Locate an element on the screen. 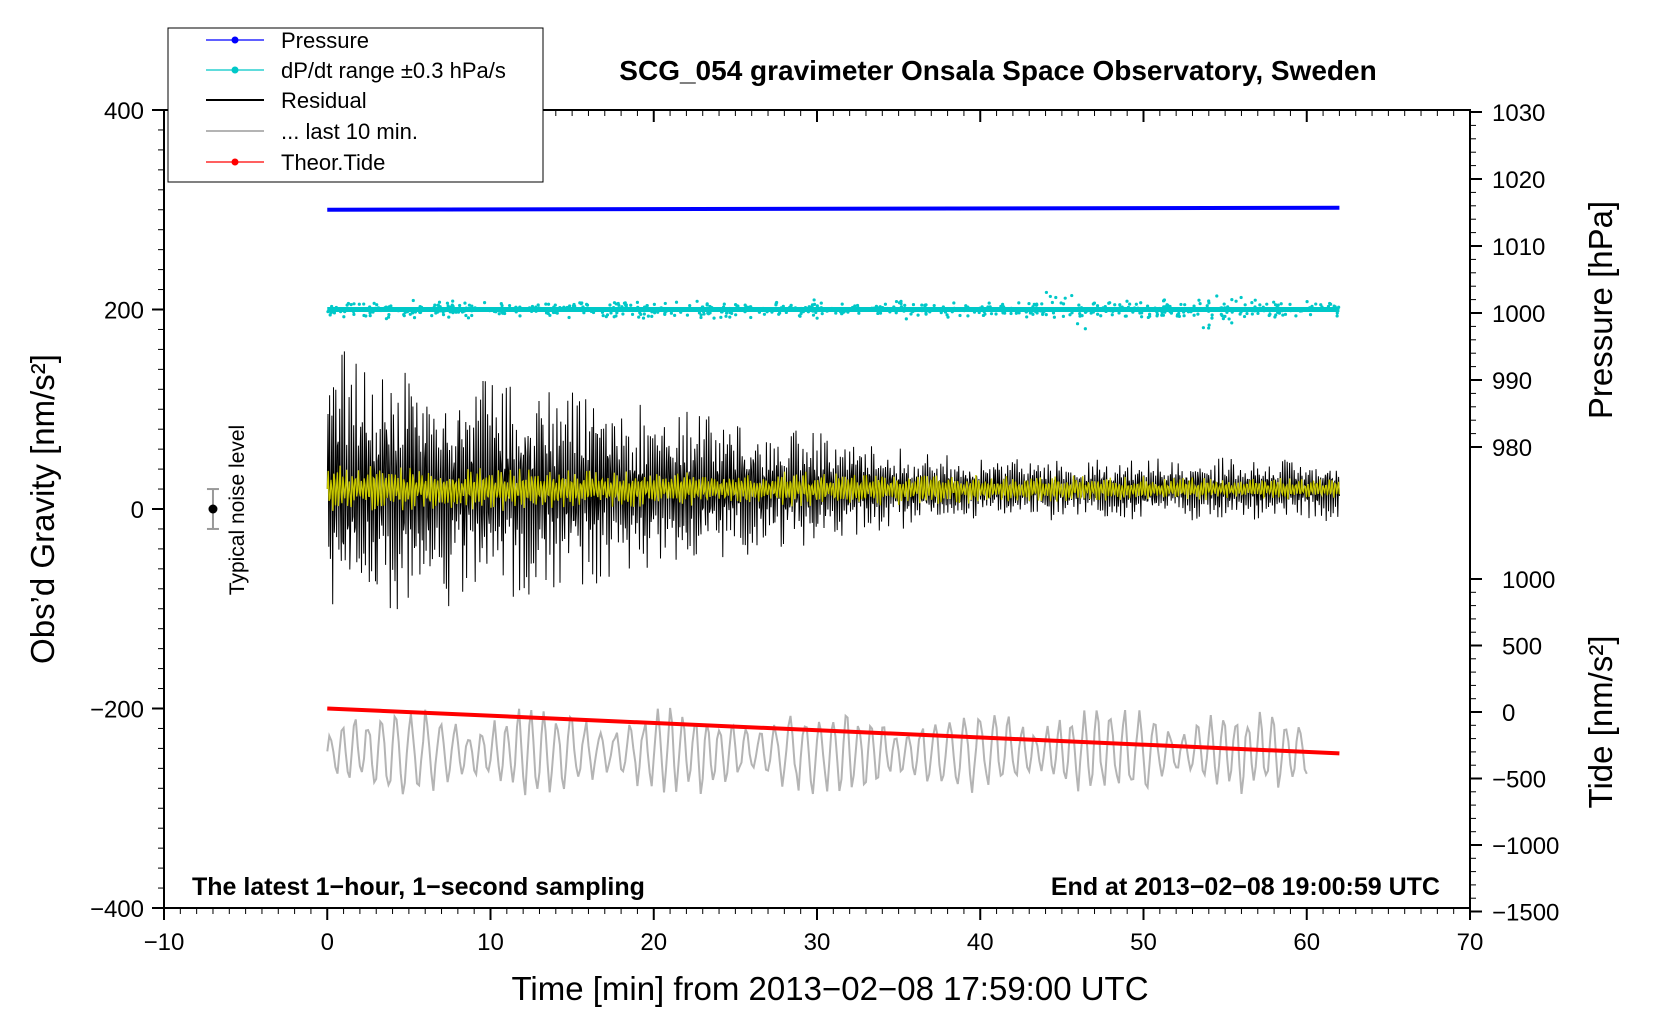 Image resolution: width=1660 pixels, height=1020 pixels. legend-label-dpdt: dP/dt range ±0.3 hPa/s is located at coordinates (393, 70).